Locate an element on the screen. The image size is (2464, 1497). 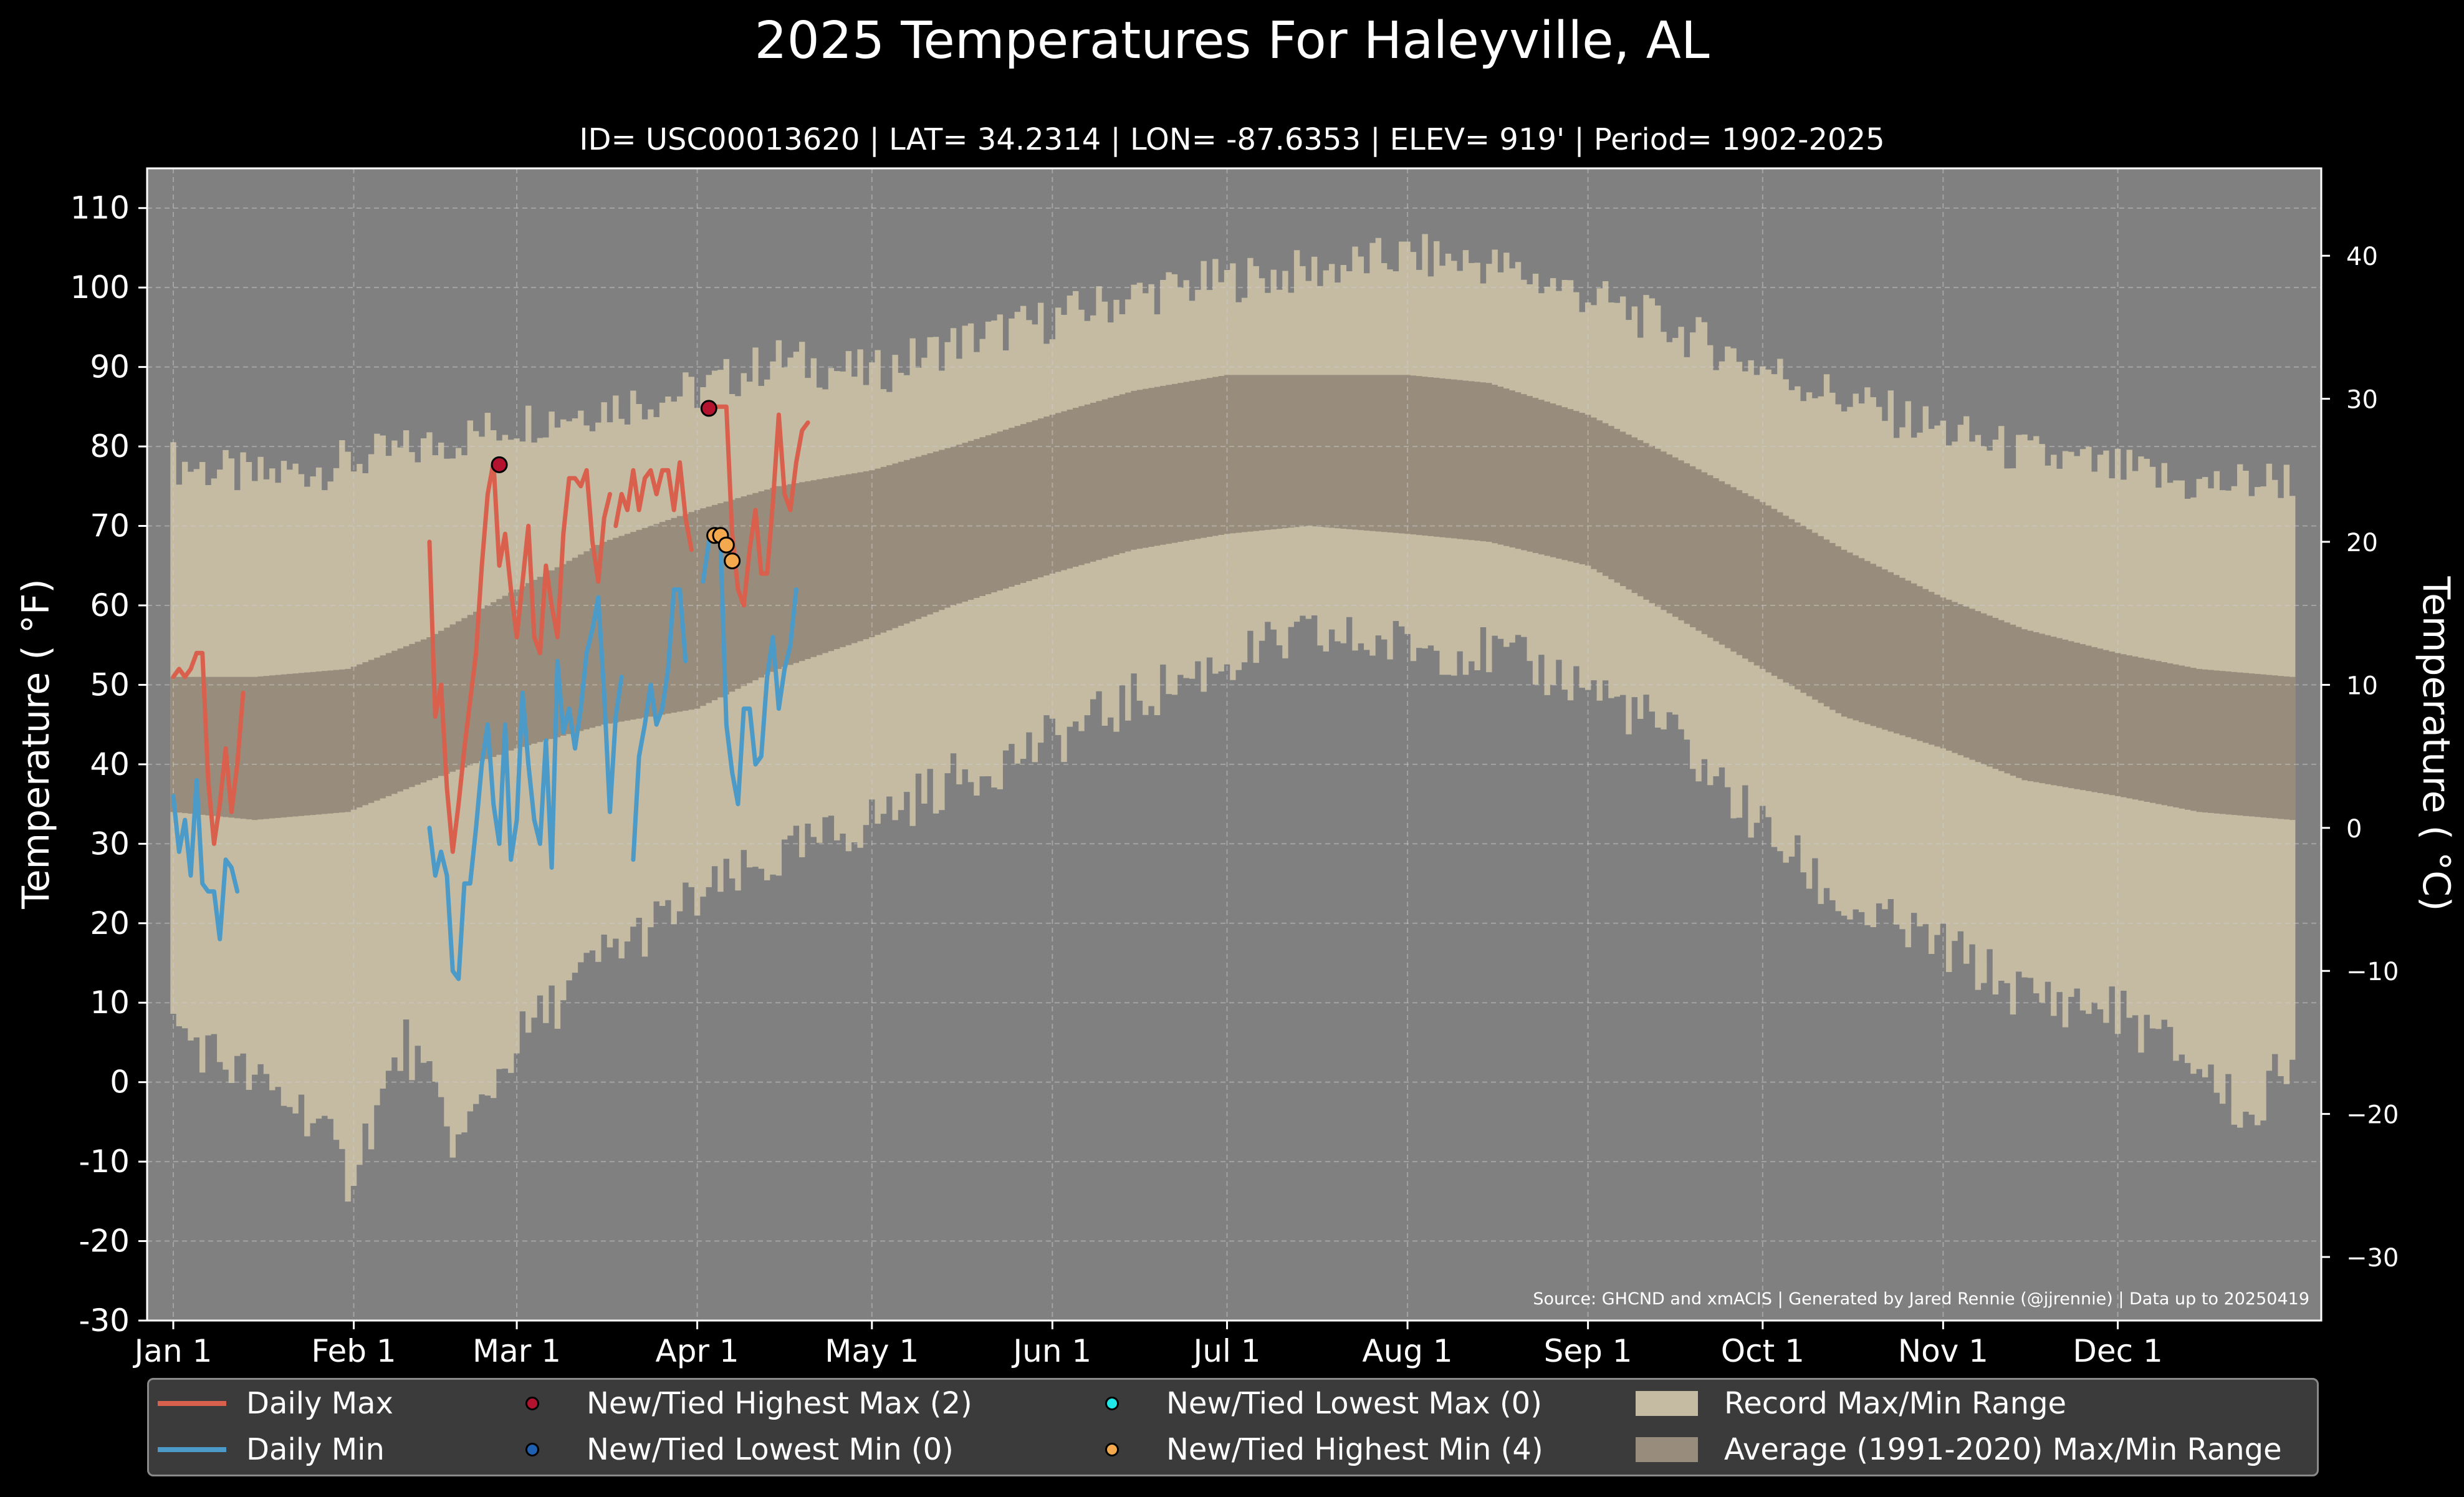
y2-tick-label: −20 is located at coordinates (2372, 1115).